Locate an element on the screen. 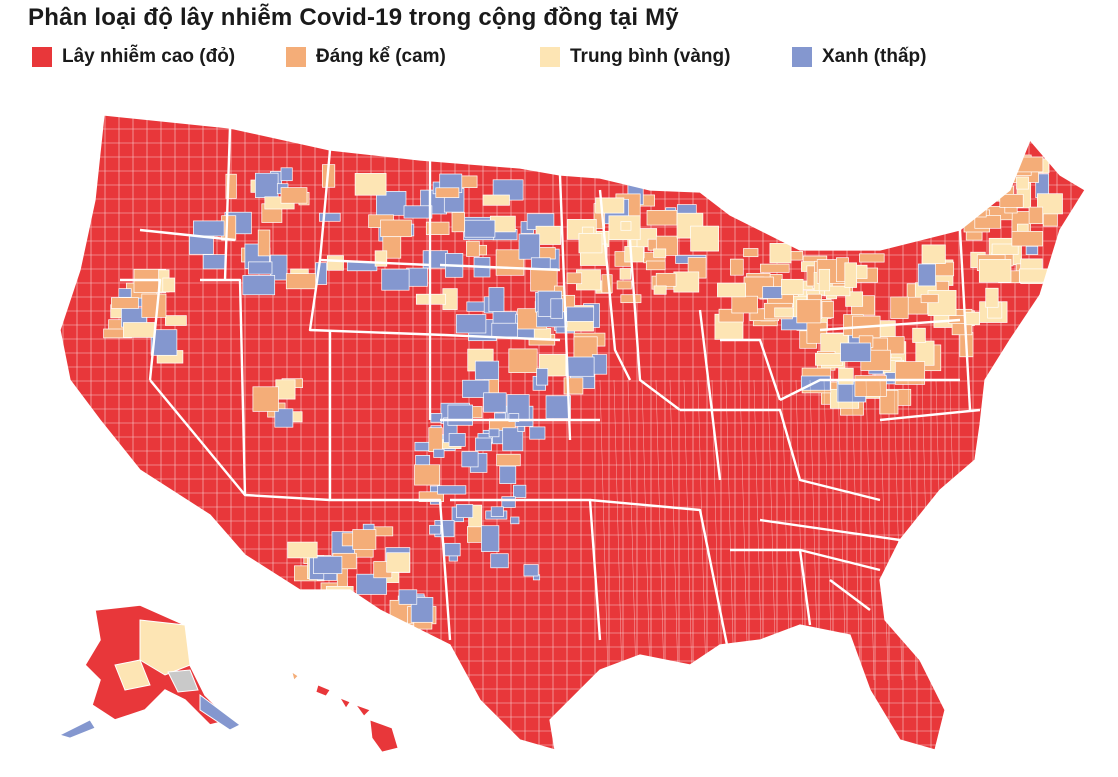 The height and width of the screenshot is (777, 1118). hawaii is located at coordinates (345, 712).